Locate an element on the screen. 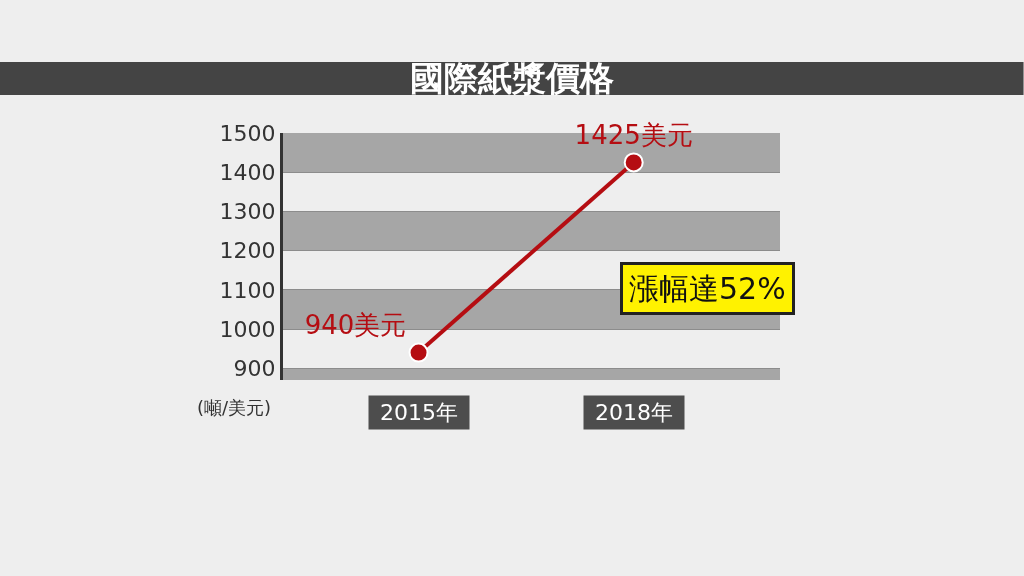 This screenshot has width=1024, height=576. data-label: 940美元 is located at coordinates (355, 324).